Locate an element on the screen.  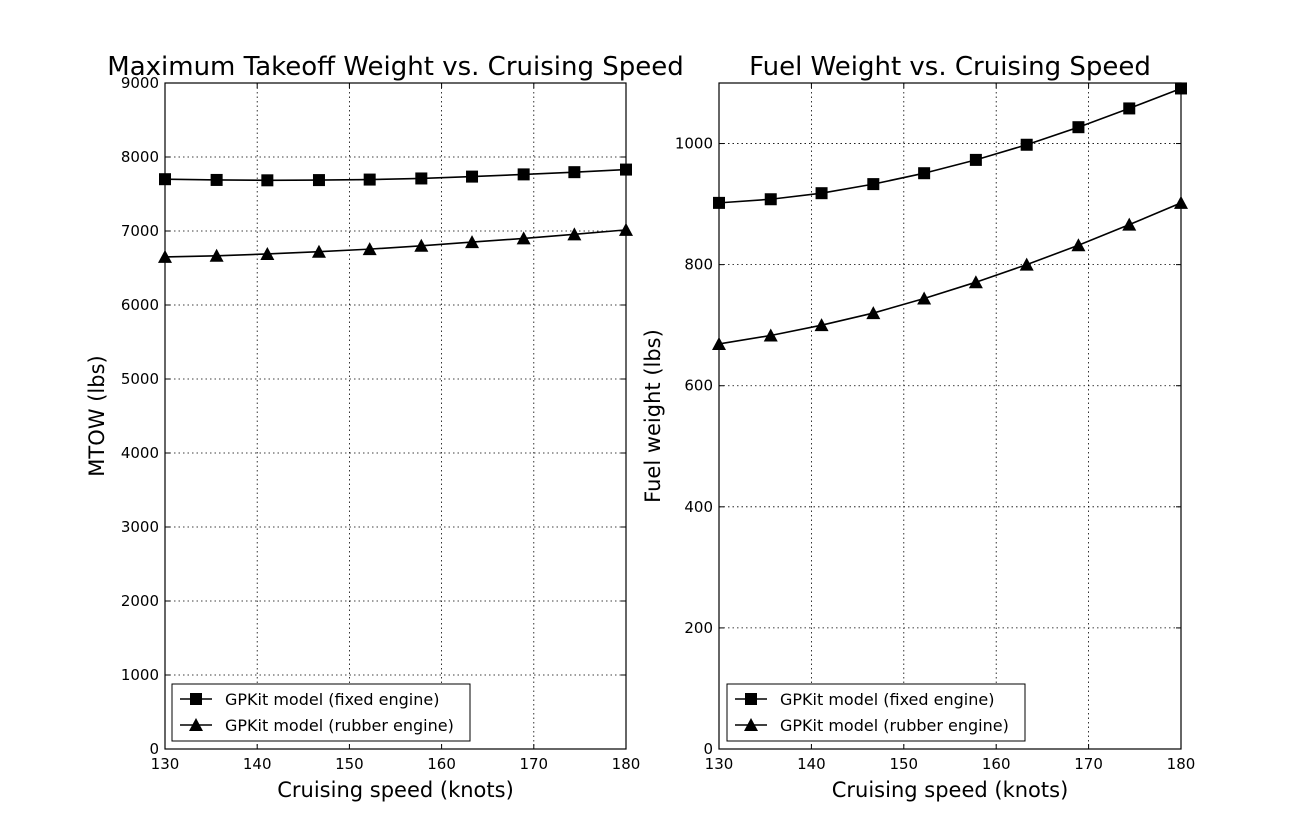
y-tick-label: 800 is located at coordinates (698, 265).